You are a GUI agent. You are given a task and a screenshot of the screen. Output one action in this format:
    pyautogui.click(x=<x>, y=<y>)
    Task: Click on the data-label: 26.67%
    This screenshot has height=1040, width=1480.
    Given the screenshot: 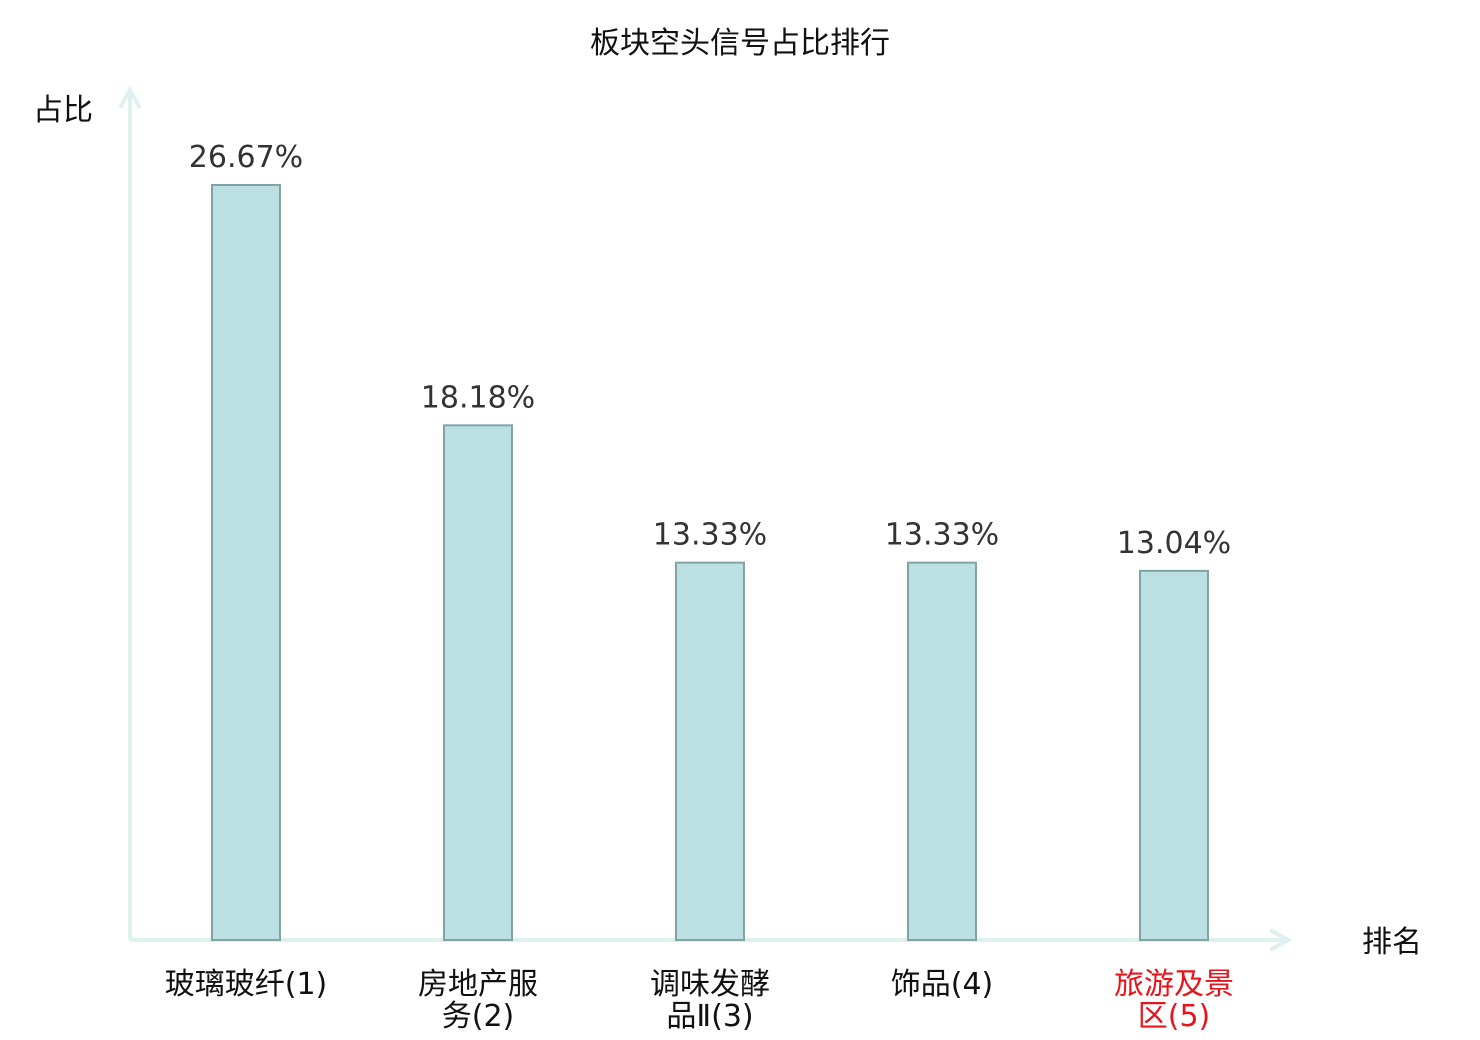 What is the action you would take?
    pyautogui.click(x=246, y=157)
    